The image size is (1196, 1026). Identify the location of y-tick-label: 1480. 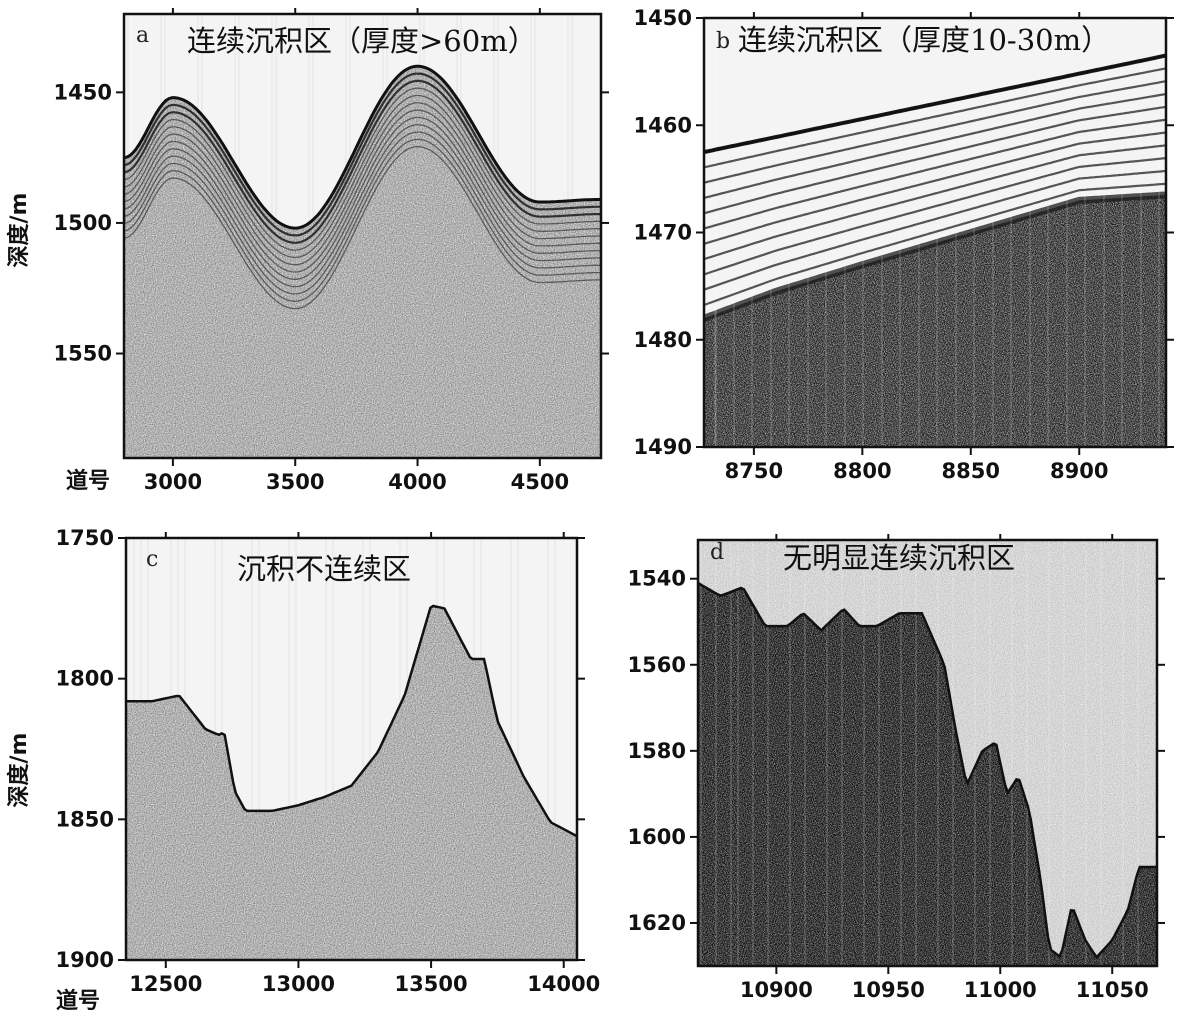
(663, 340).